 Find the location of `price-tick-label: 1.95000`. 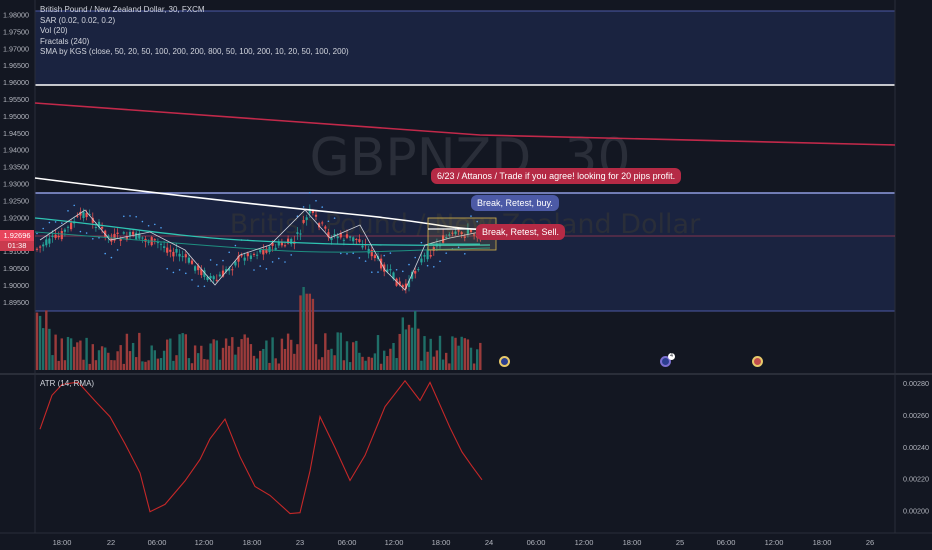

price-tick-label: 1.95000 is located at coordinates (16, 116).